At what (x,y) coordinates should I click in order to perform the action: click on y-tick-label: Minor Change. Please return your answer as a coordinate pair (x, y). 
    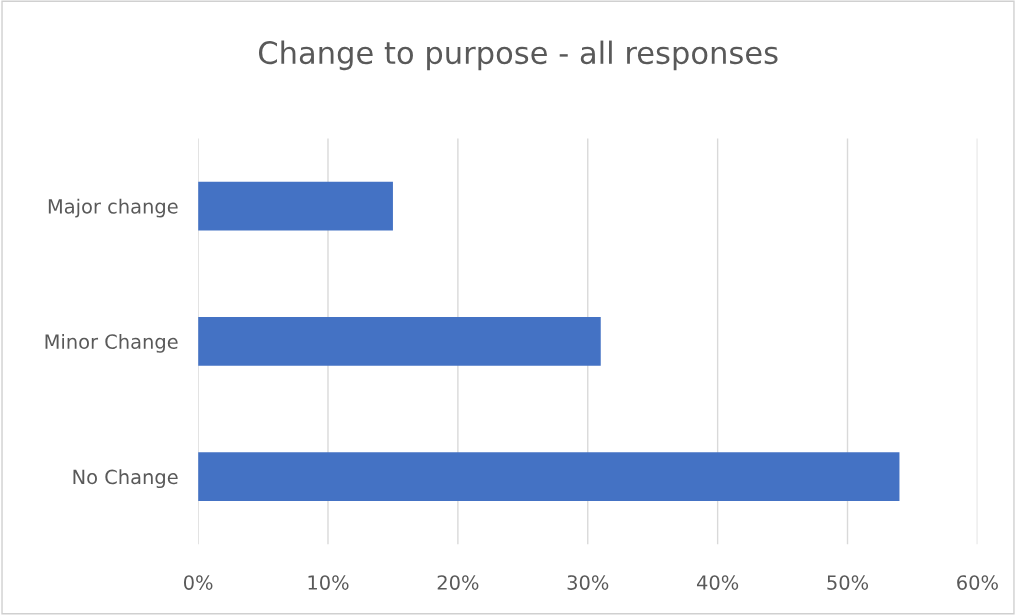
    Looking at the image, I should click on (111, 343).